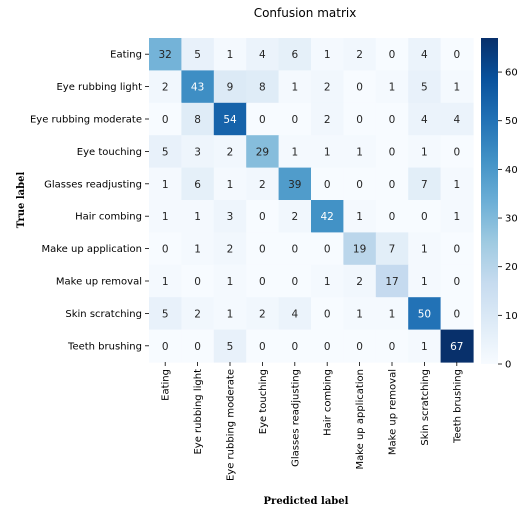 The width and height of the screenshot is (524, 513). I want to click on row-tick-label: Eye touching, so click(109, 152).